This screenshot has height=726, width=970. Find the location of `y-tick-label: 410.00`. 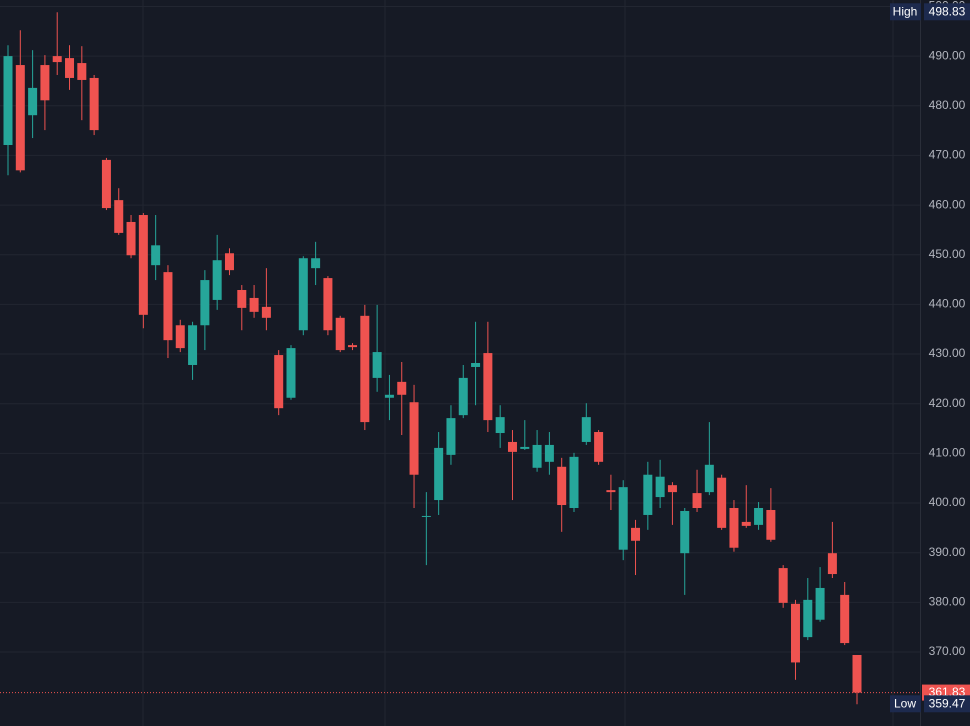

y-tick-label: 410.00 is located at coordinates (947, 453).